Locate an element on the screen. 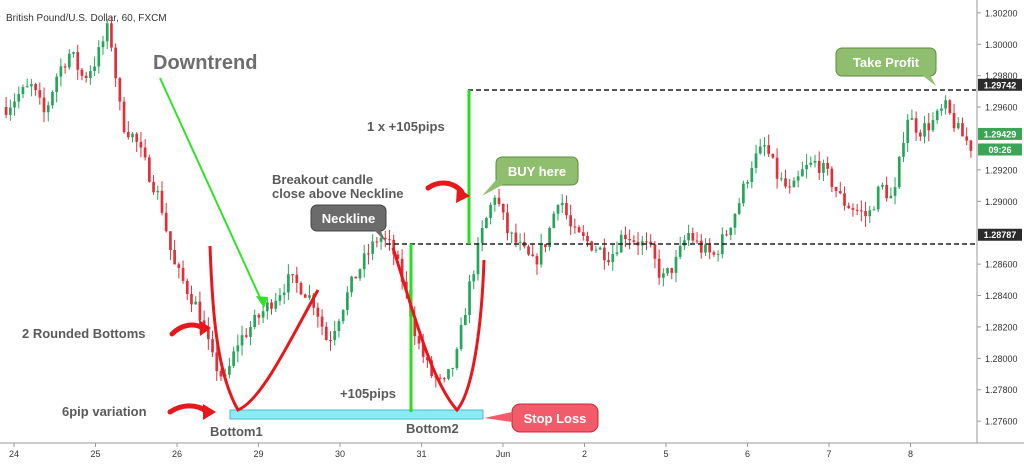 This screenshot has height=464, width=1024. price-marker-label: 1.29742 is located at coordinates (1000, 85).